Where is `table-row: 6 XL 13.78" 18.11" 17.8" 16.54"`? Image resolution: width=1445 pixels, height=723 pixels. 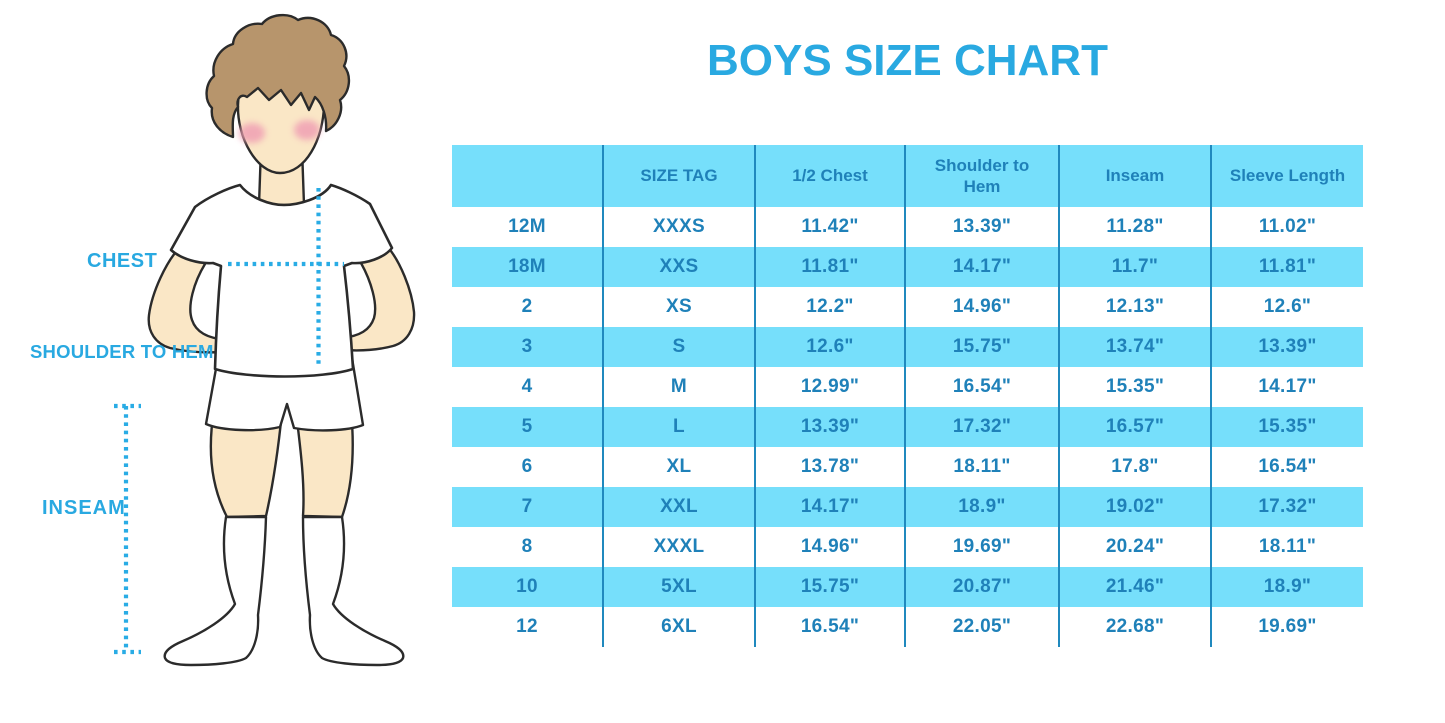 table-row: 6 XL 13.78" 18.11" 17.8" 16.54" is located at coordinates (907, 467).